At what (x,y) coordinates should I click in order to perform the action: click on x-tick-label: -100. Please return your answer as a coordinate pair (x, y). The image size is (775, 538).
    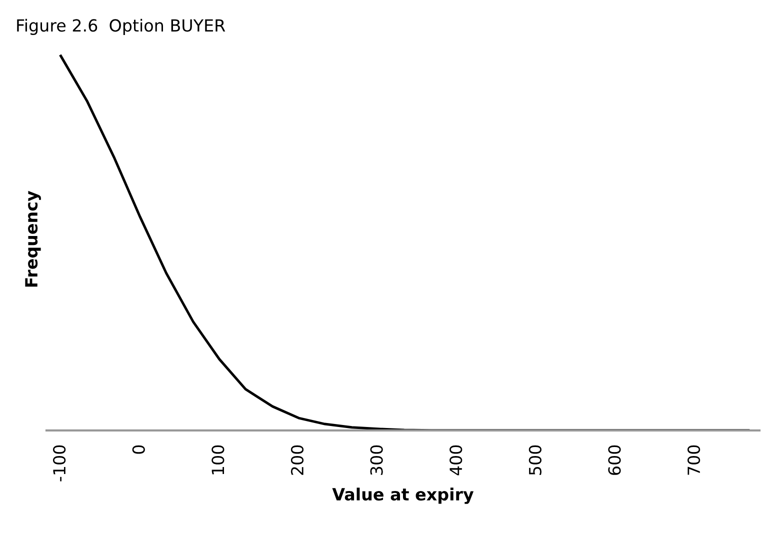
    Looking at the image, I should click on (59, 463).